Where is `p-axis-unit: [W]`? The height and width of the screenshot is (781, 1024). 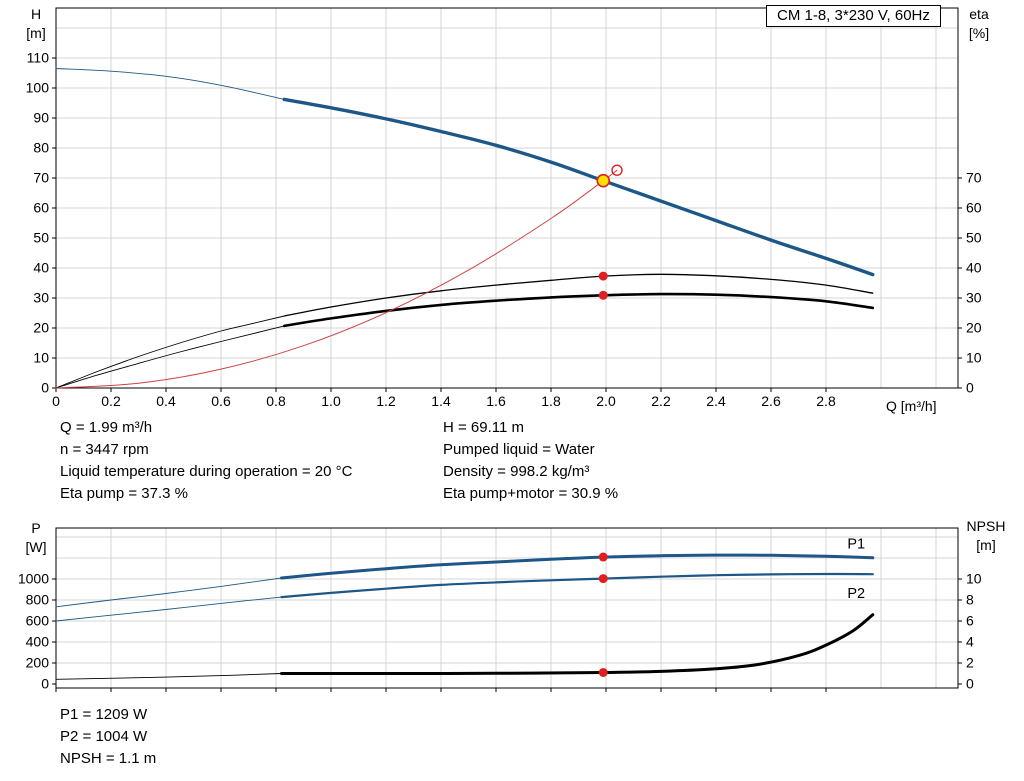 p-axis-unit: [W] is located at coordinates (36, 547).